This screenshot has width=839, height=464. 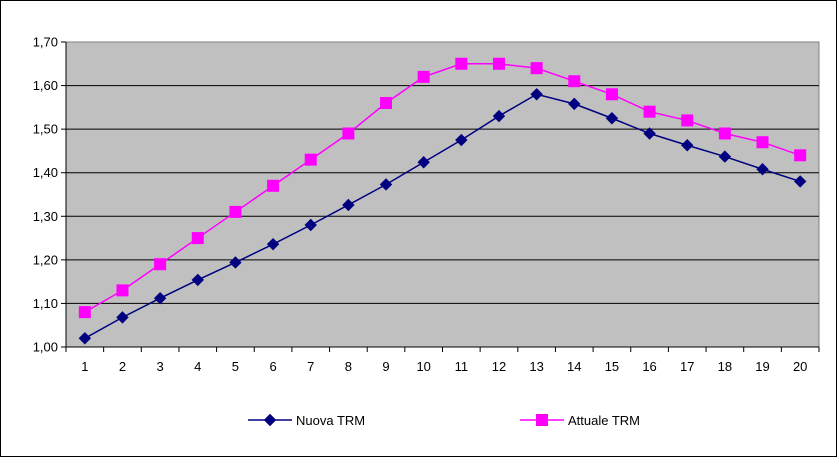 What do you see at coordinates (800, 366) in the screenshot?
I see `x-tick-label: 20` at bounding box center [800, 366].